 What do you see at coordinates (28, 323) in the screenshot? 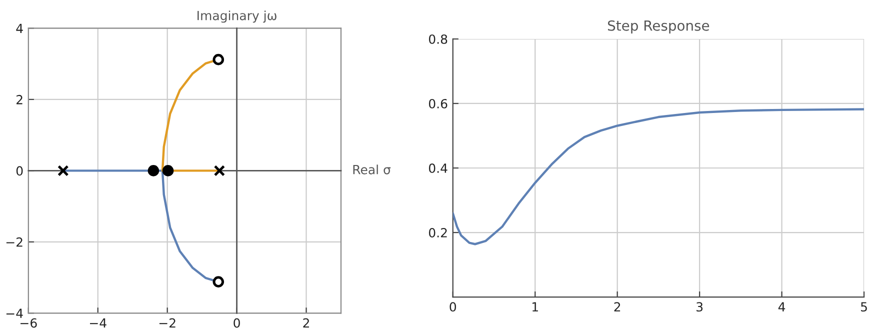
I see `x-tick-label: −6` at bounding box center [28, 323].